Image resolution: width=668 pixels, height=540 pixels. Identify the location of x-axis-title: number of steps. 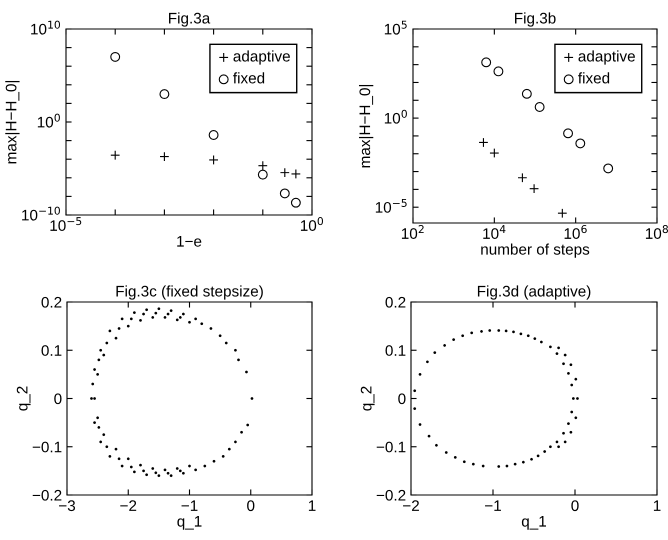
(535, 250).